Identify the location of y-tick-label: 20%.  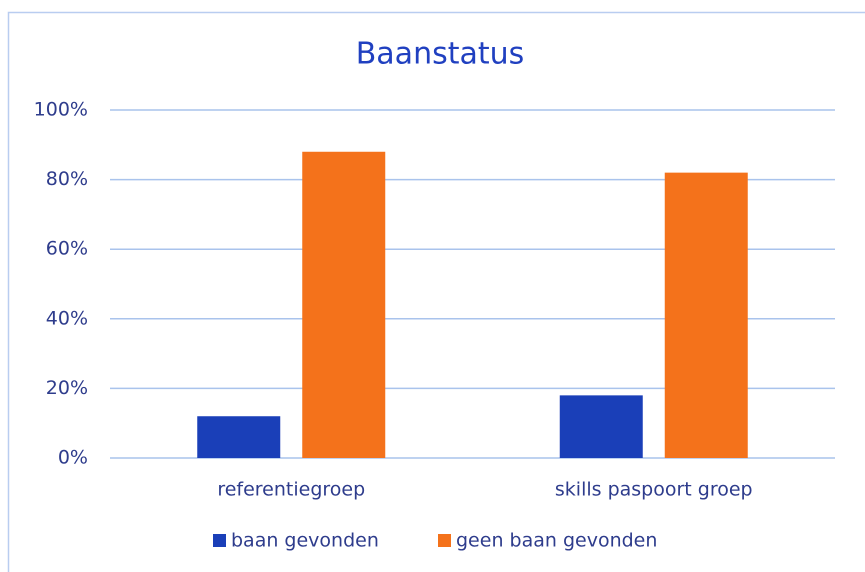
(67, 388).